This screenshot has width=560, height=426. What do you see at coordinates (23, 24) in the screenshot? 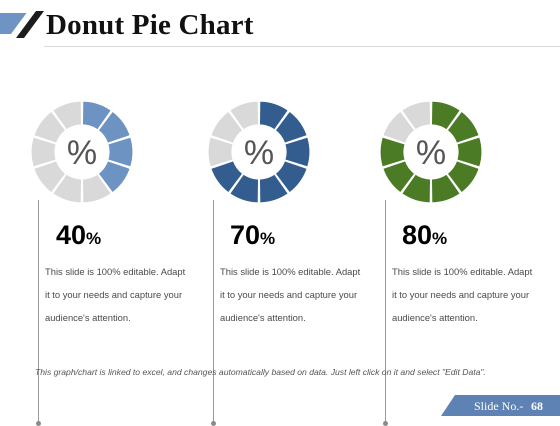
I see `title-accent-shape` at bounding box center [23, 24].